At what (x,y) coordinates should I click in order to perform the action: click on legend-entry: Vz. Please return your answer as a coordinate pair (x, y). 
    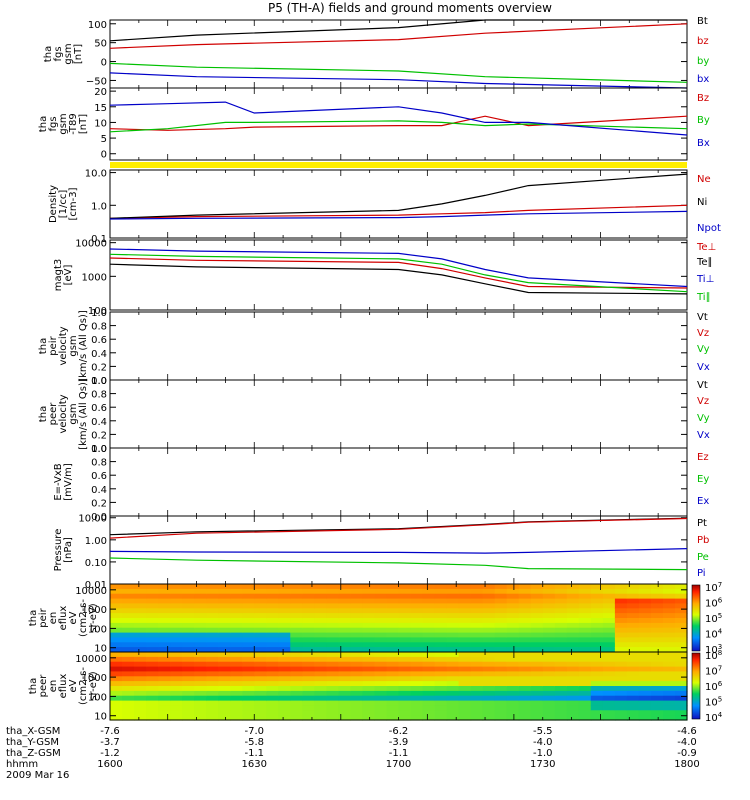
    Looking at the image, I should click on (703, 401).